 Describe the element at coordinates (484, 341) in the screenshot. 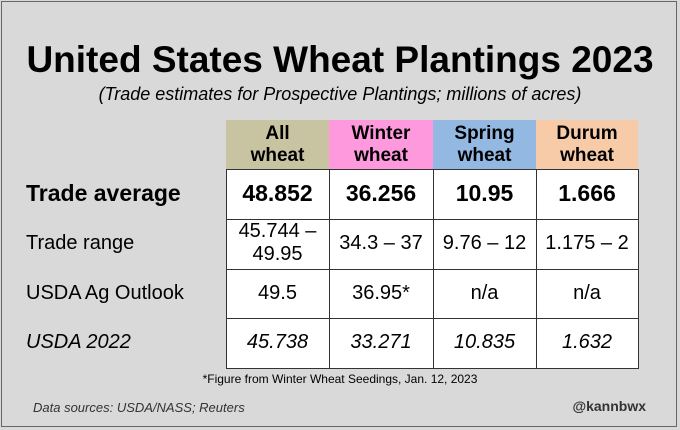

I see `table-cell: 10.835` at that location.